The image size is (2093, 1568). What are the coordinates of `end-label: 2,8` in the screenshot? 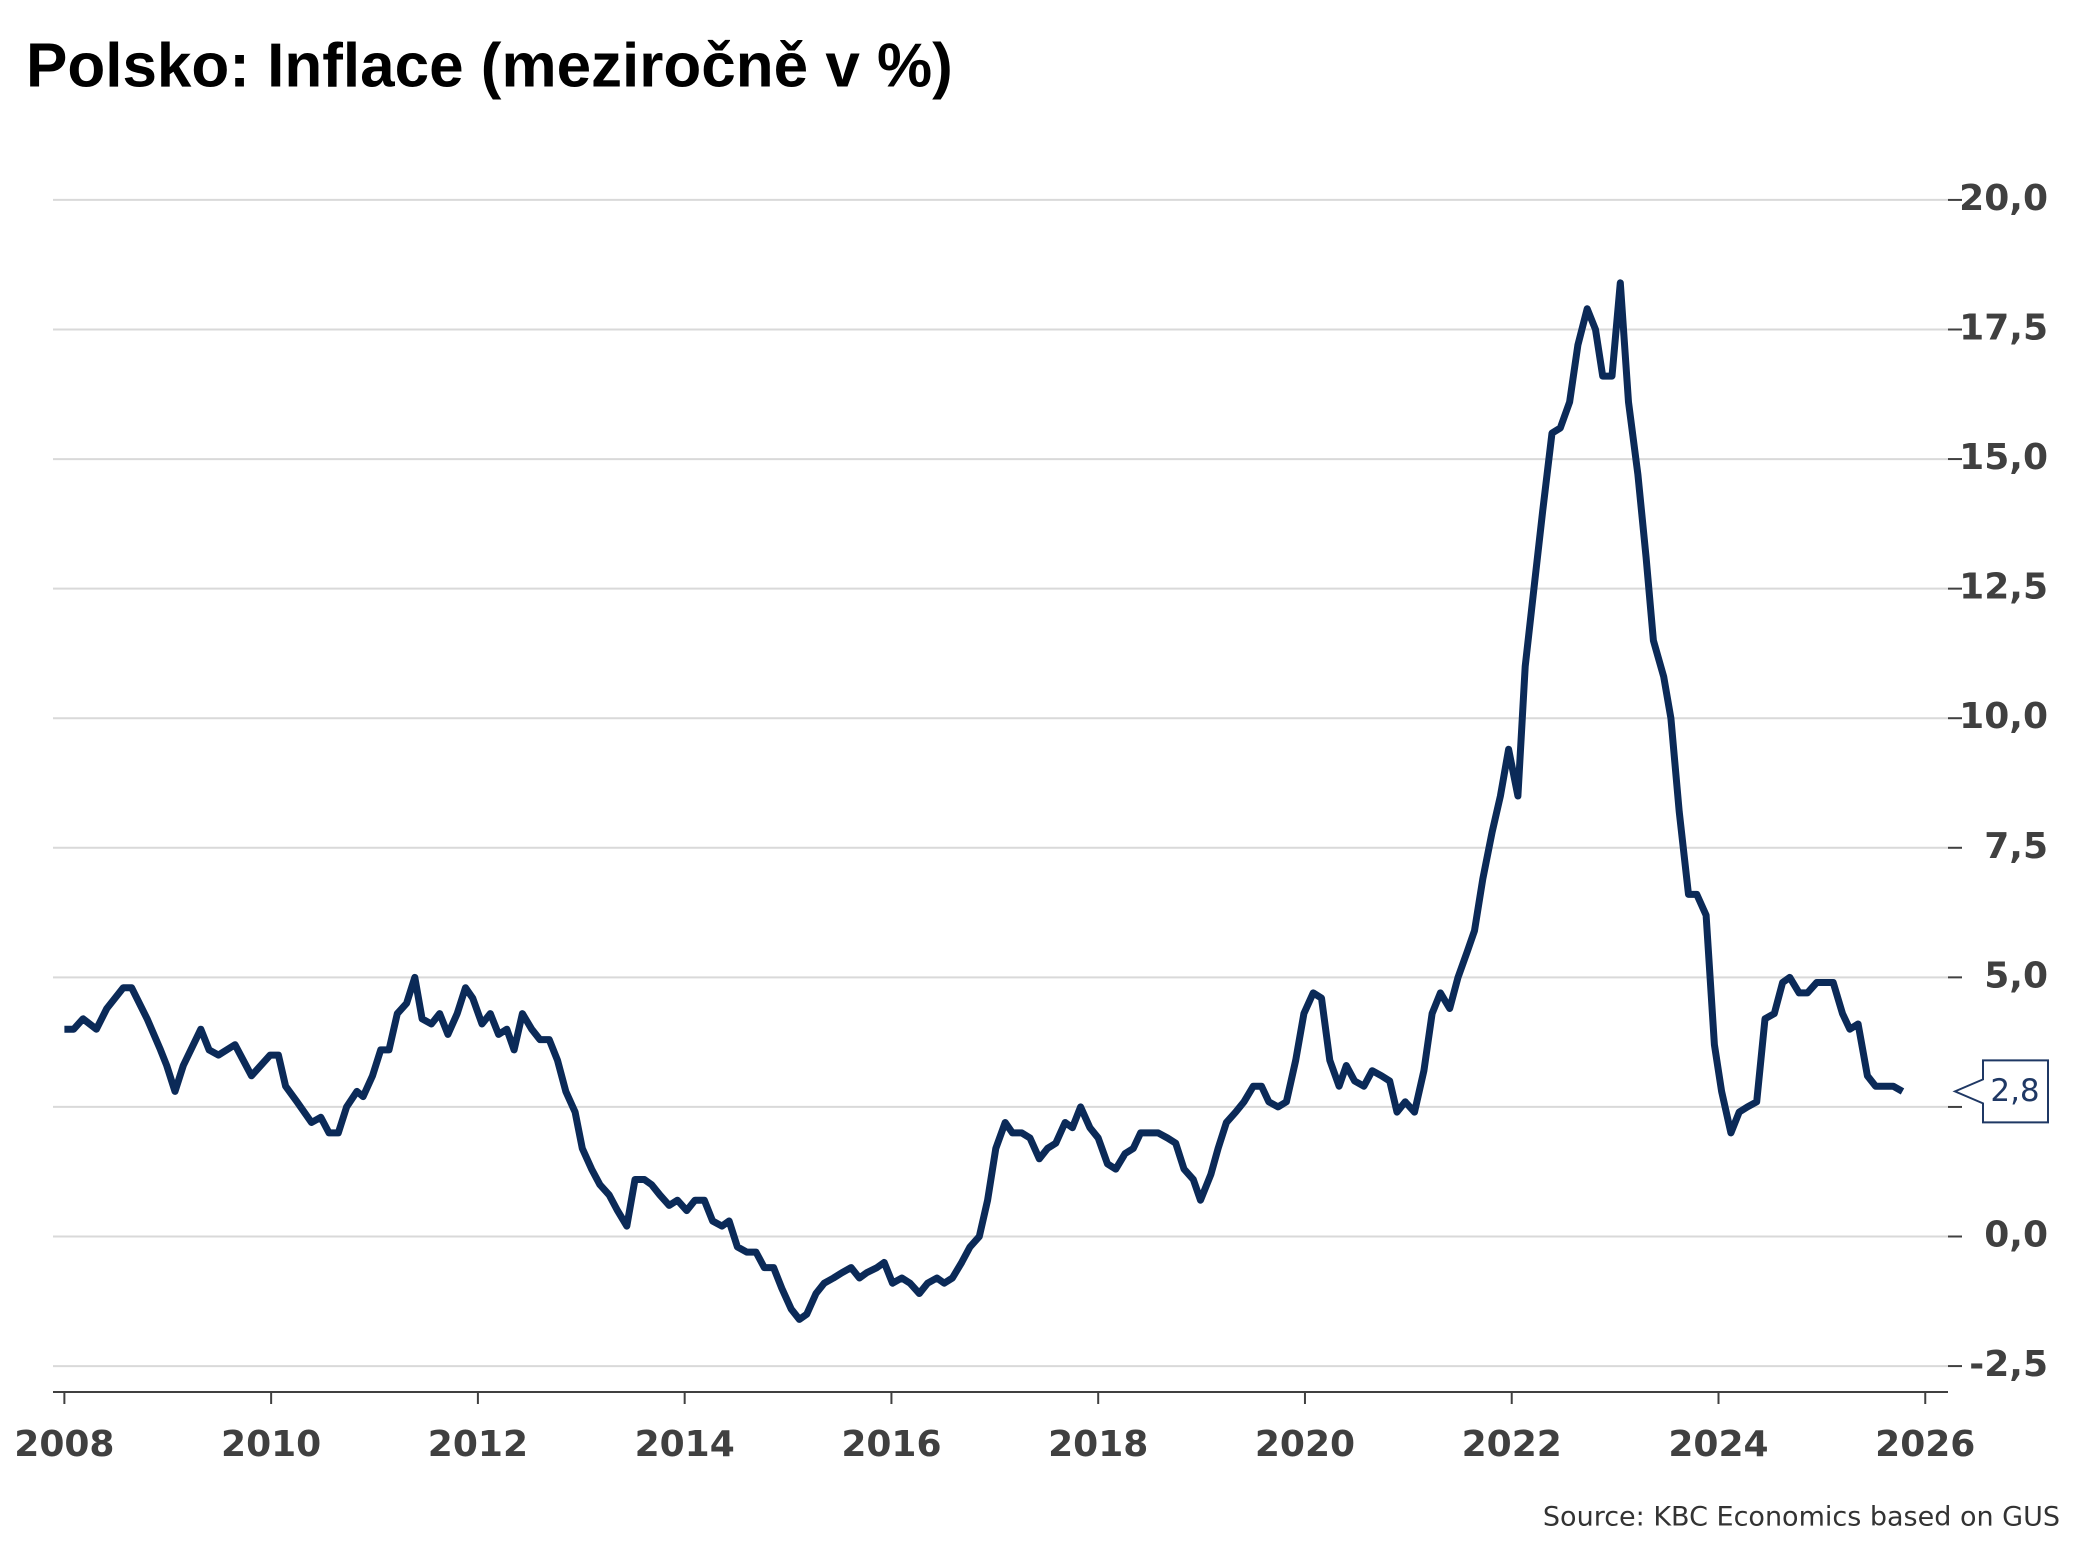 It's located at (2014, 1091).